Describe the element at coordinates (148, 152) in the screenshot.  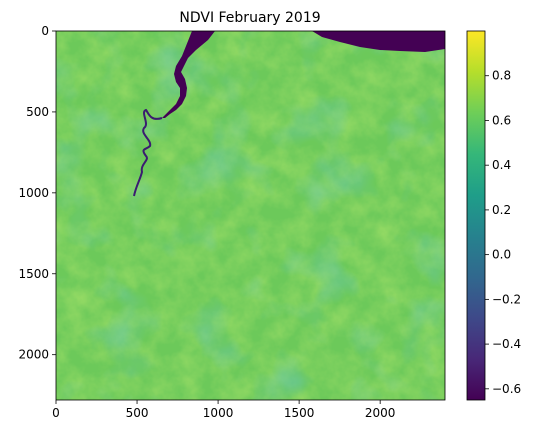
I see `river-meander` at that location.